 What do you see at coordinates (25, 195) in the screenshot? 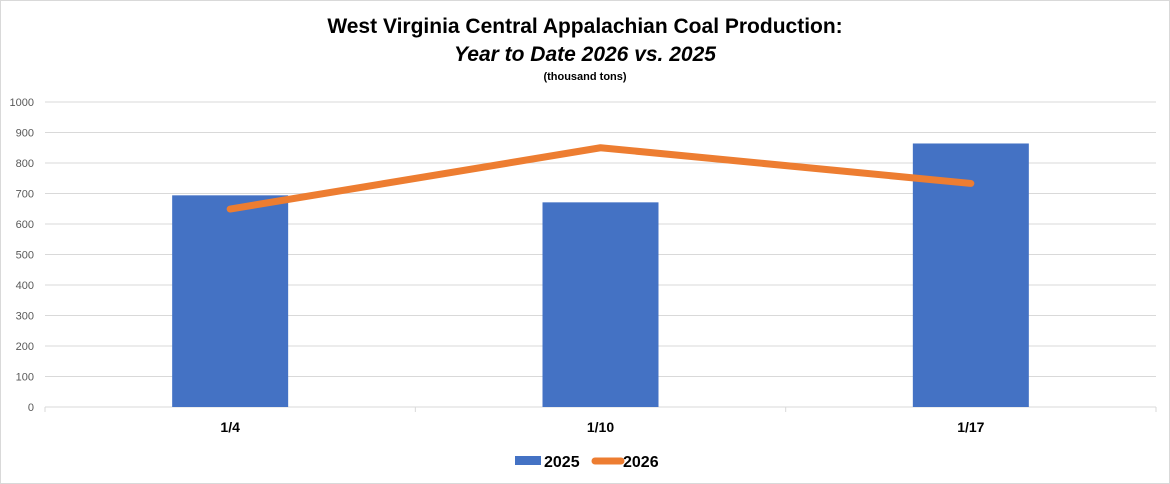
I see `y-tick-label: 700` at bounding box center [25, 195].